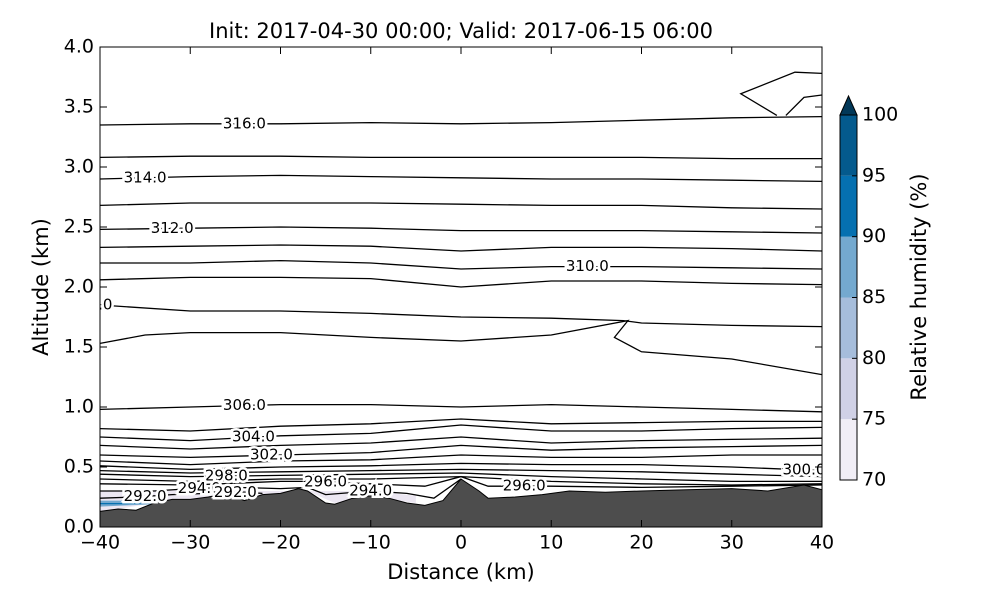 The width and height of the screenshot is (1000, 600). Describe the element at coordinates (461, 572) in the screenshot. I see `x-axis-label: Distance (km)` at that location.